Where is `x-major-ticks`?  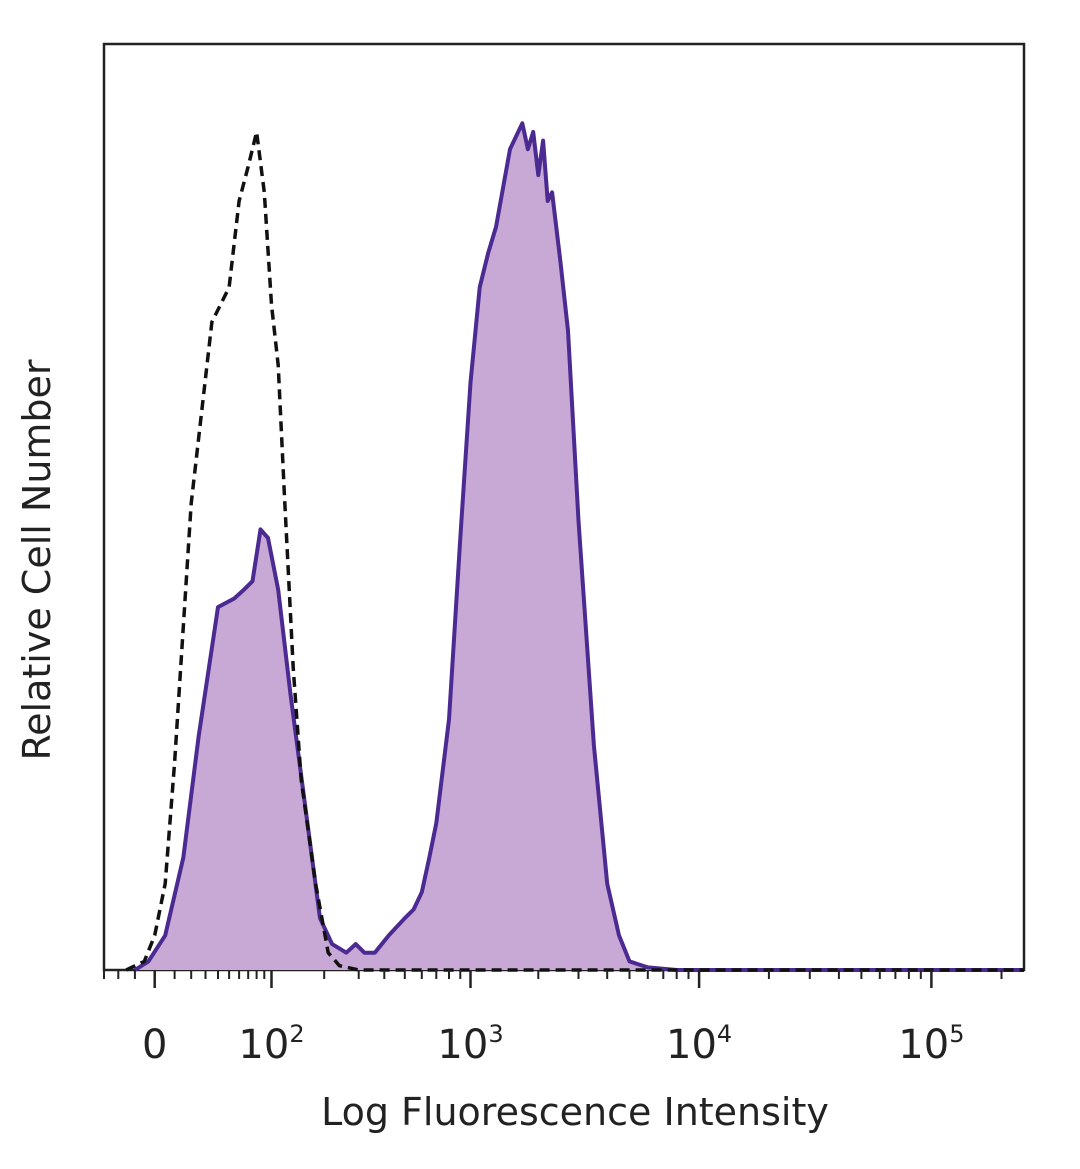
x-major-ticks is located at coordinates (543, 979).